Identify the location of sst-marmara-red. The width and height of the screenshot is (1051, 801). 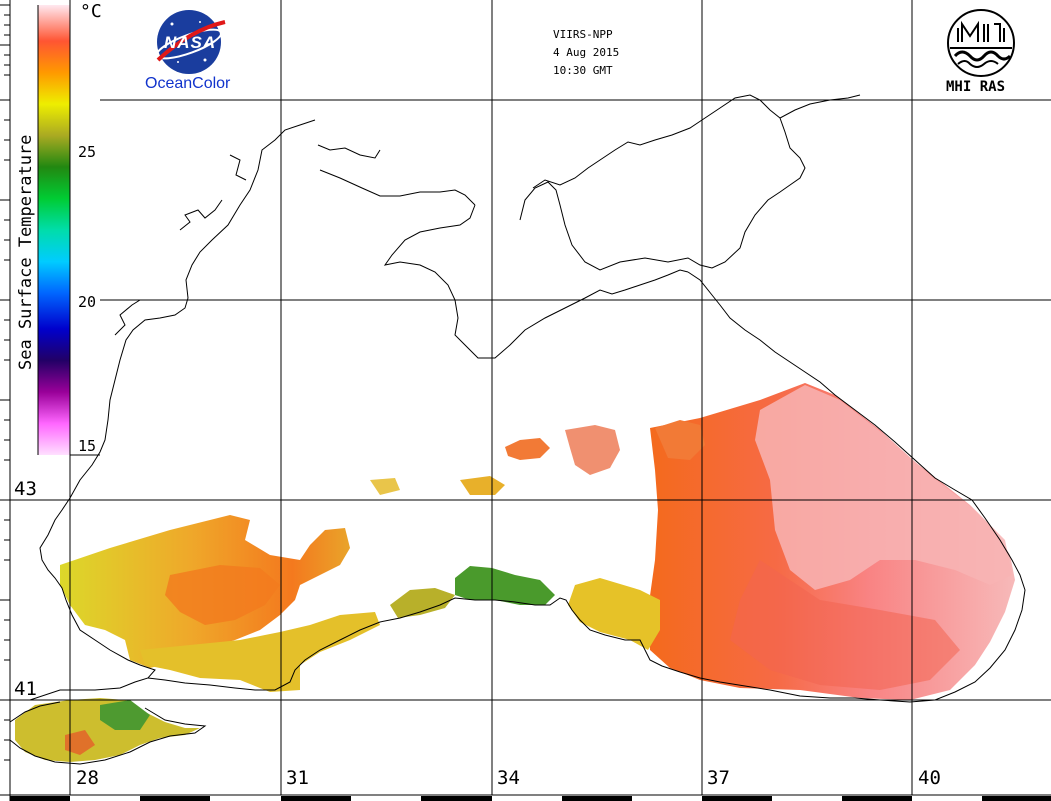
(80, 742).